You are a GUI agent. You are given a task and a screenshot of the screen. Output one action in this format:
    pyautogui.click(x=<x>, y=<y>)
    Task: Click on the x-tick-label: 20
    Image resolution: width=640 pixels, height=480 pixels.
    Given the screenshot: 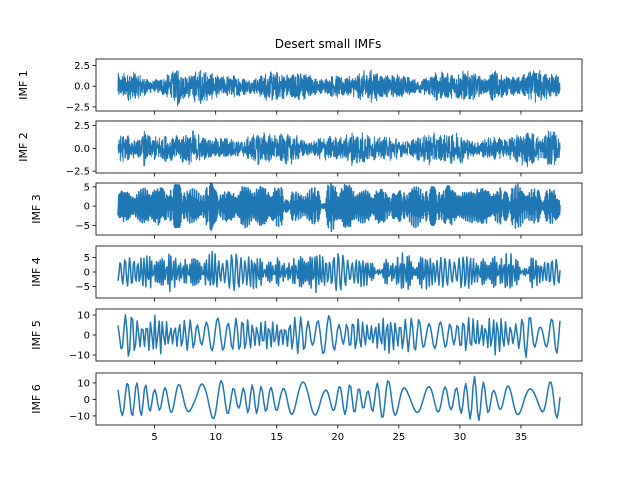 What is the action you would take?
    pyautogui.click(x=337, y=437)
    